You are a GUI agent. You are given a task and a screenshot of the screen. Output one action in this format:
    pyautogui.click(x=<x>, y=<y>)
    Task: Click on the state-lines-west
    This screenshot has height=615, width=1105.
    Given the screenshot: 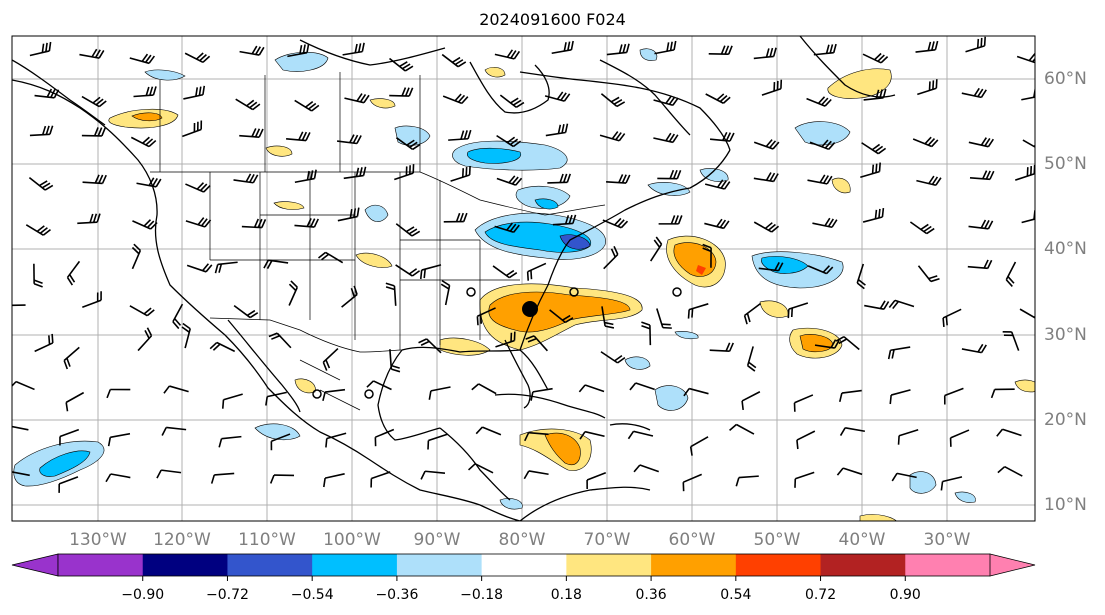 What is the action you would take?
    pyautogui.click(x=282, y=256)
    